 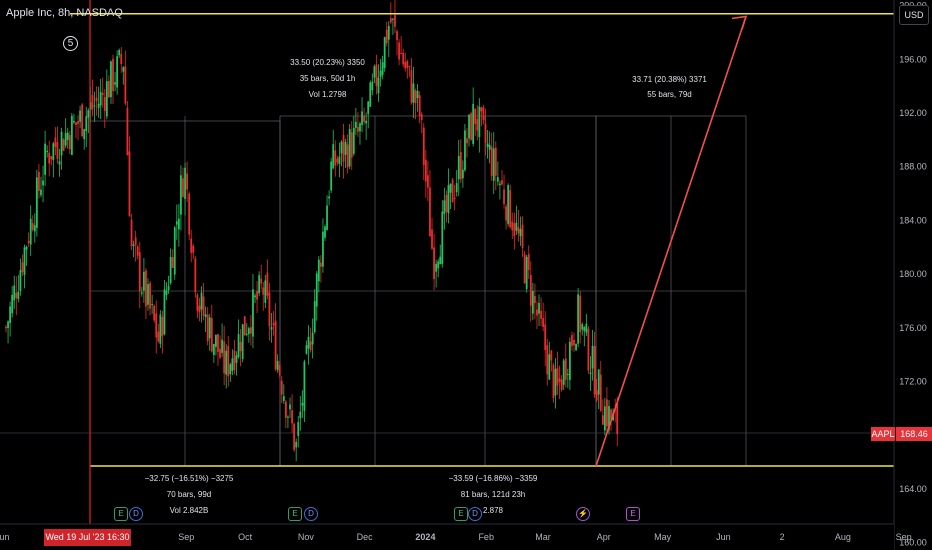 What do you see at coordinates (913, 381) in the screenshot?
I see `y-tick-label: 172.00` at bounding box center [913, 381].